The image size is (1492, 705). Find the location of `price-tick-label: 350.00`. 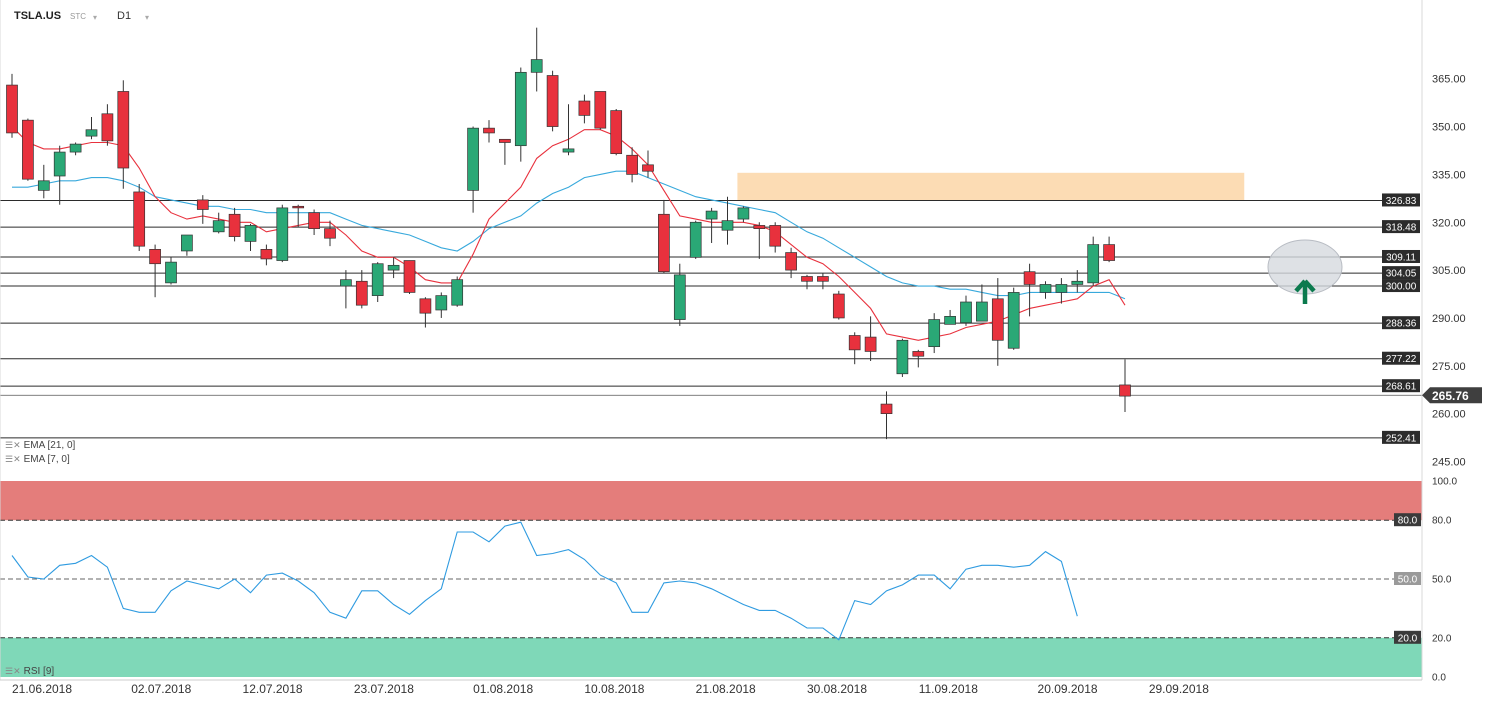

price-tick-label: 350.00 is located at coordinates (1449, 128).